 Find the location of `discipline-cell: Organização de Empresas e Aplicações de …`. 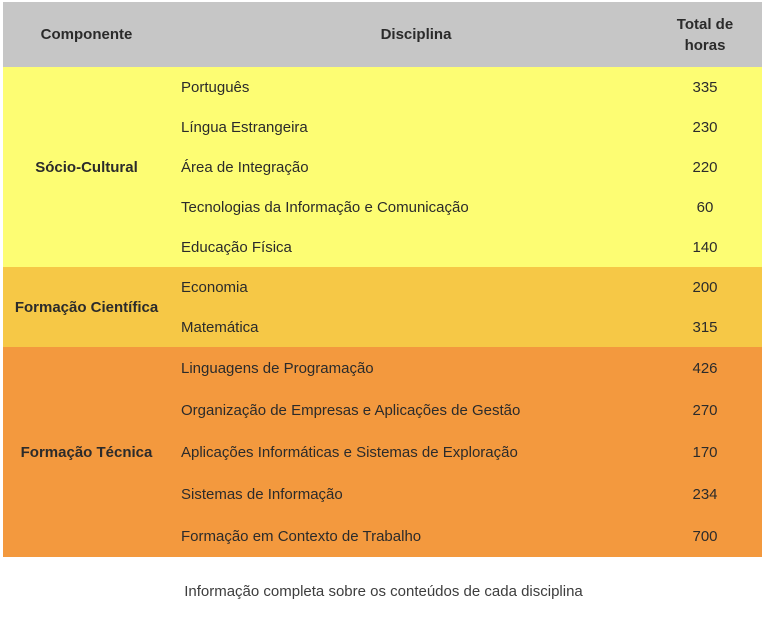

discipline-cell: Organização de Empresas e Aplicações de … is located at coordinates (416, 410).